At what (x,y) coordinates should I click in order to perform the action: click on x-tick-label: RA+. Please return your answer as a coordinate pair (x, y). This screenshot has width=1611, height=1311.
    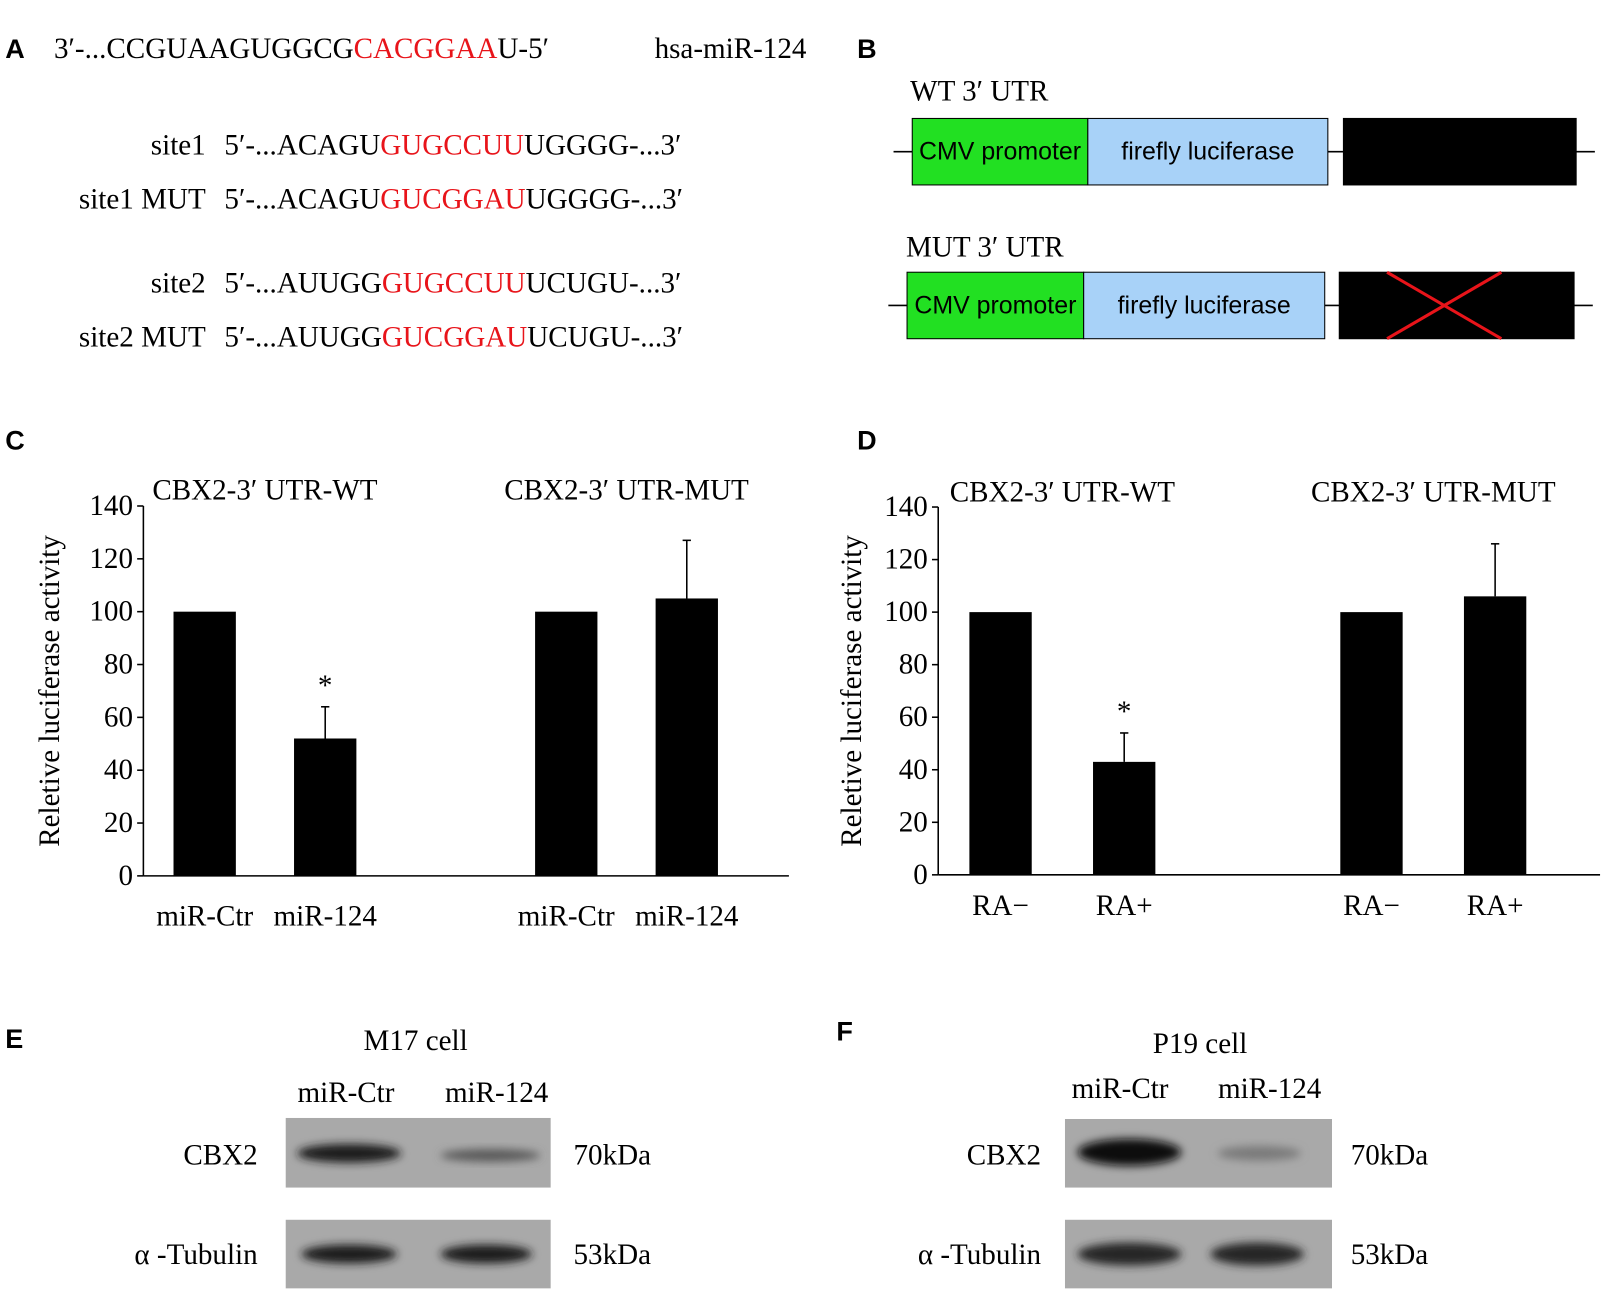
    Looking at the image, I should click on (1124, 906).